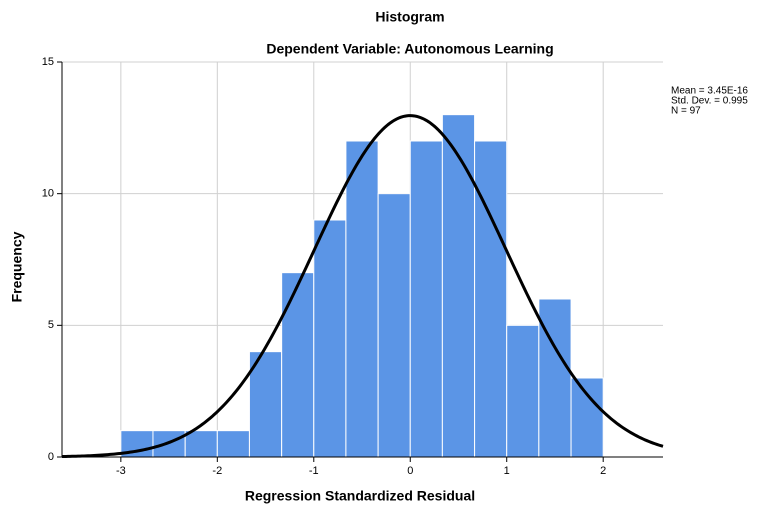 This screenshot has width=759, height=511. I want to click on chart-subtitle: Dependent Variable: Autonomous Learning, so click(409, 49).